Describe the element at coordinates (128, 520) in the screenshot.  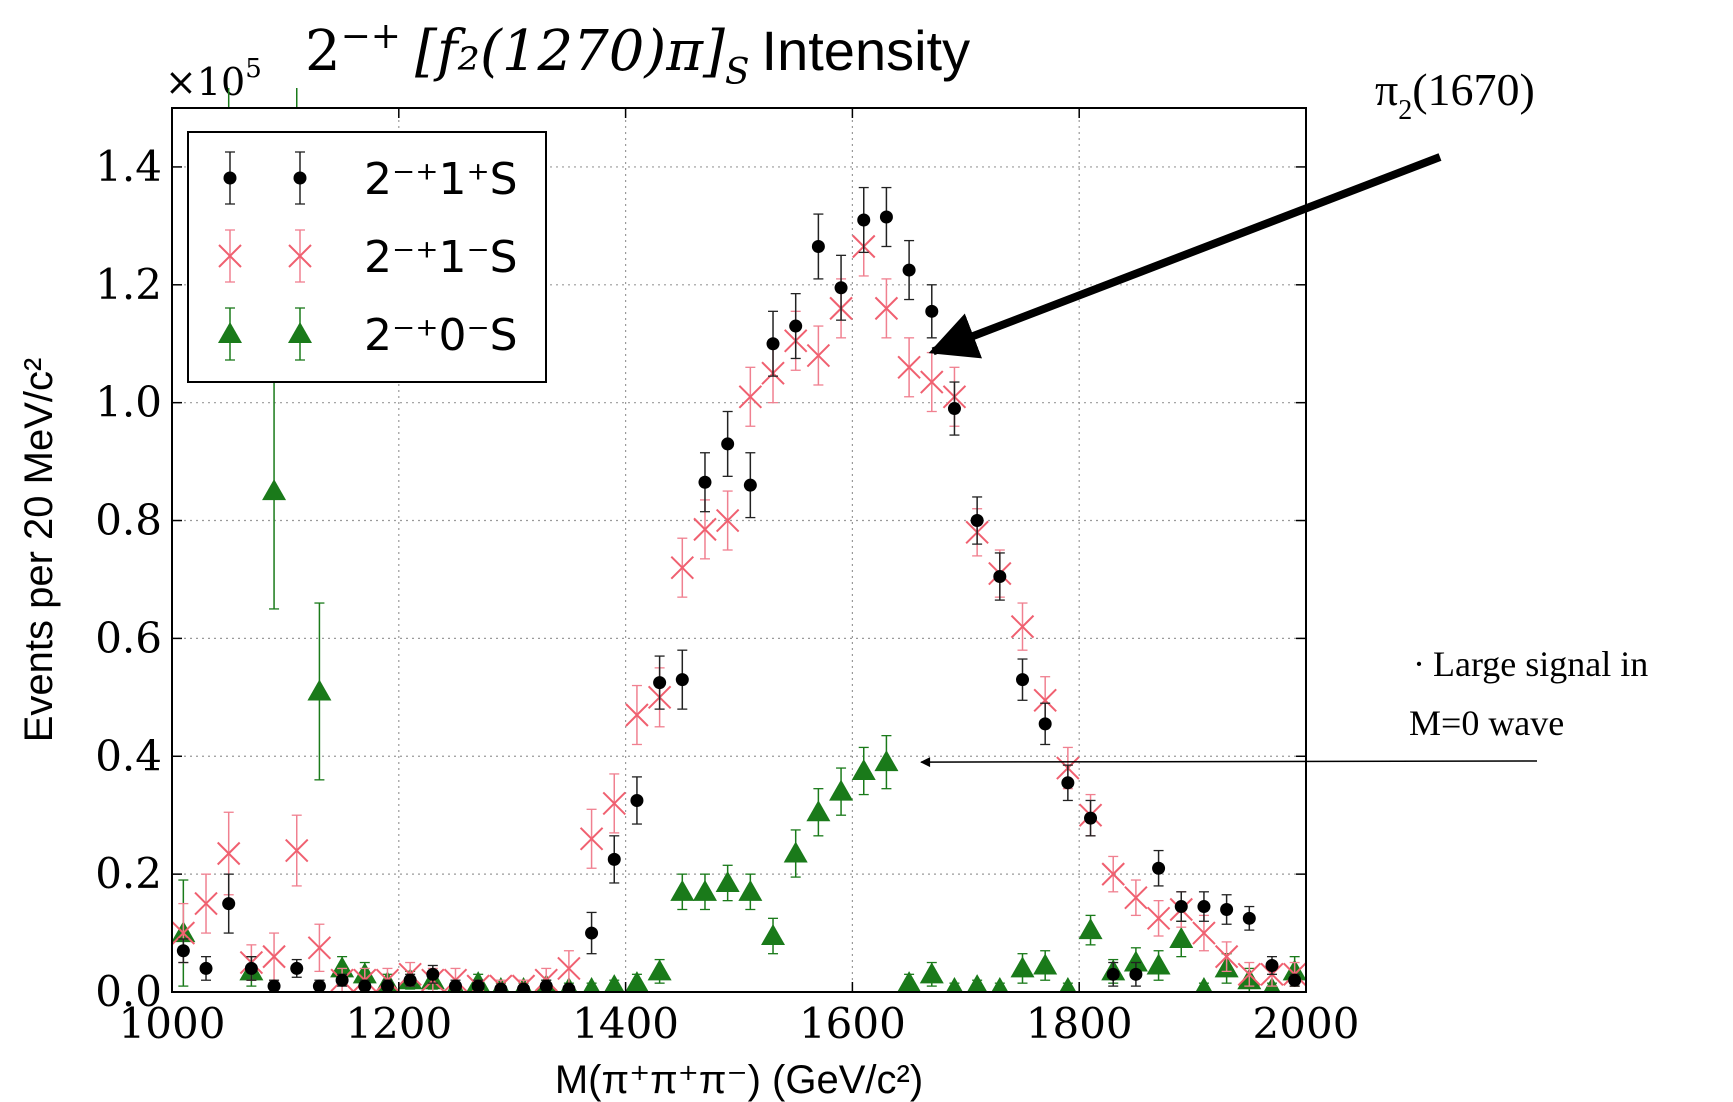
I see `y-tick-label: 0.8` at that location.